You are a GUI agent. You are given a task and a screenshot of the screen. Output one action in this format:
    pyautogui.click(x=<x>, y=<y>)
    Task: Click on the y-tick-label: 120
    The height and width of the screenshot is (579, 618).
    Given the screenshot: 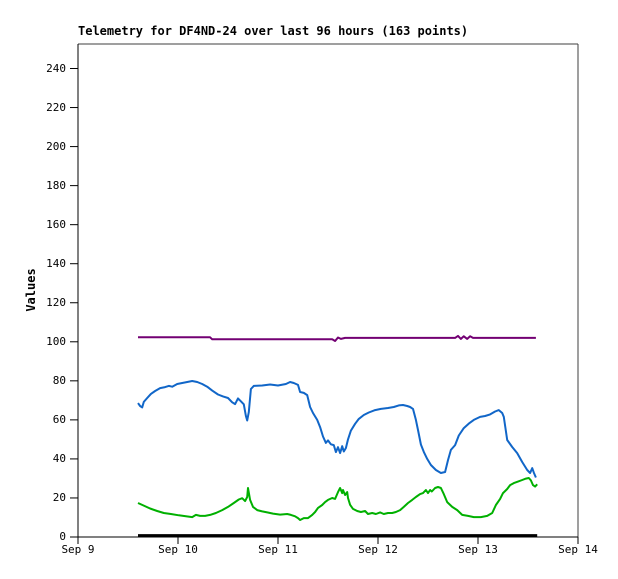 What is the action you would take?
    pyautogui.click(x=56, y=302)
    